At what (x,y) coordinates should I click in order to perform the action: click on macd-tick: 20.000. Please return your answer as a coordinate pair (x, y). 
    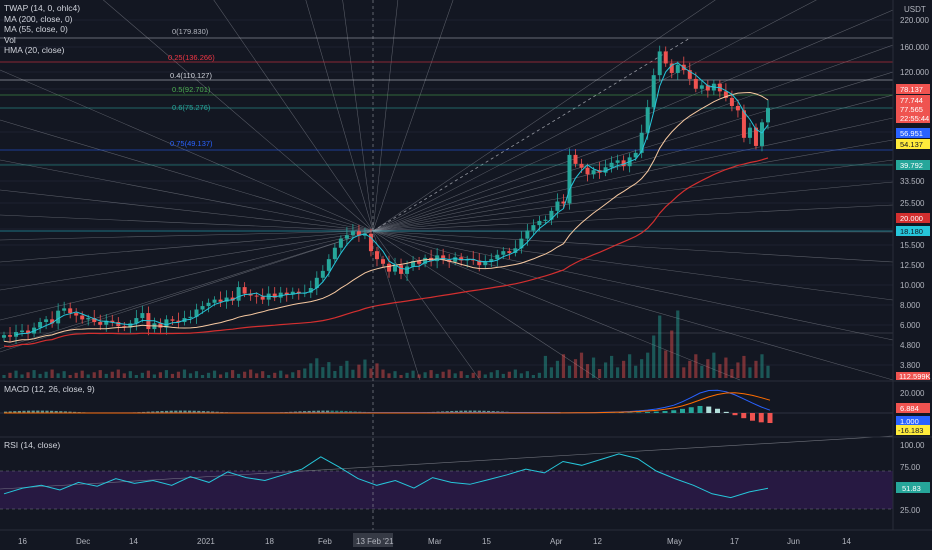
    Looking at the image, I should click on (912, 393).